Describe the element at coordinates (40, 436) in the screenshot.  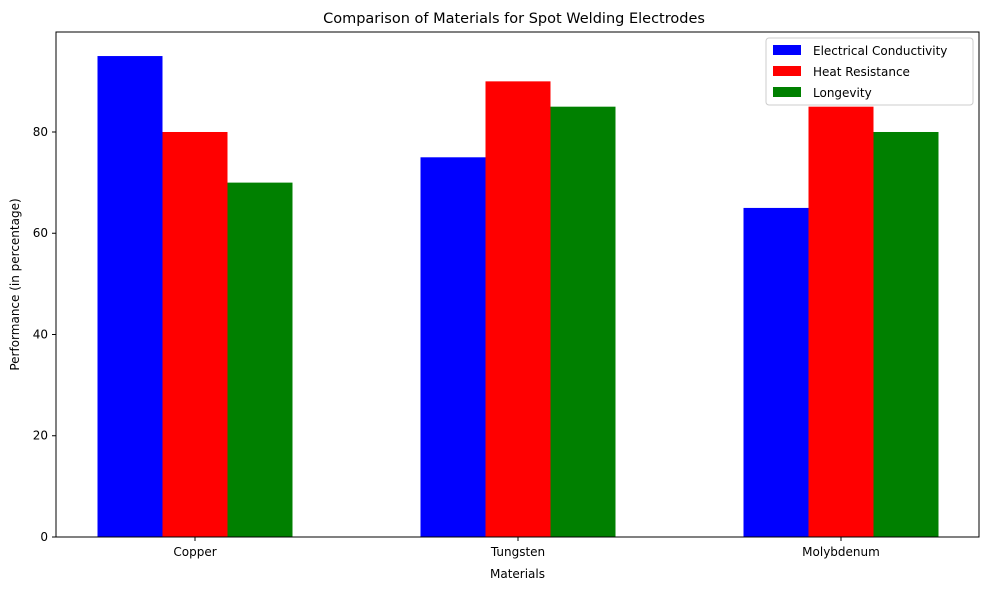
I see `y-tick-label: 20` at that location.